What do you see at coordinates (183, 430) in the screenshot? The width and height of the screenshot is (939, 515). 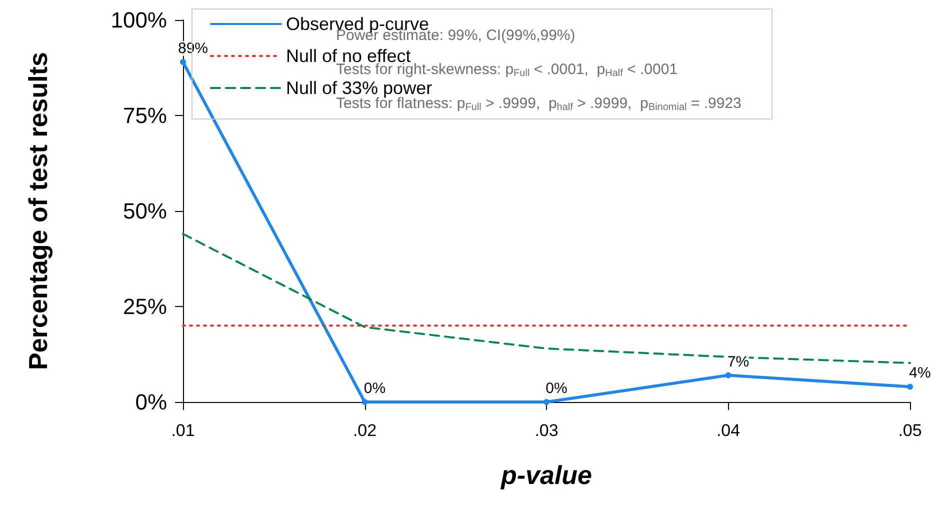 I see `x-tick-label: .01` at bounding box center [183, 430].